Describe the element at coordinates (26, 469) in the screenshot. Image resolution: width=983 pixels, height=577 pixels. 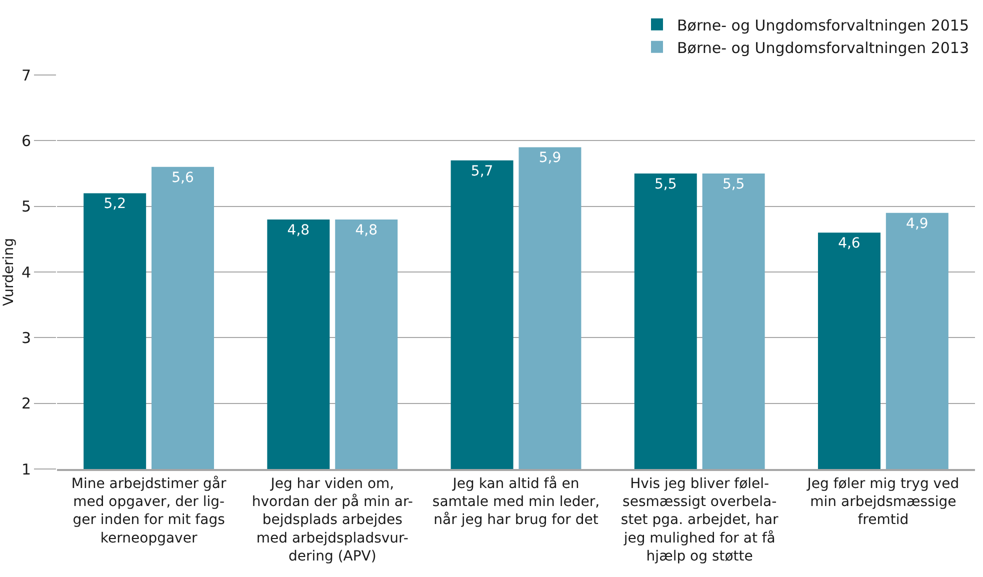
I see `y-tick-label: 1` at that location.